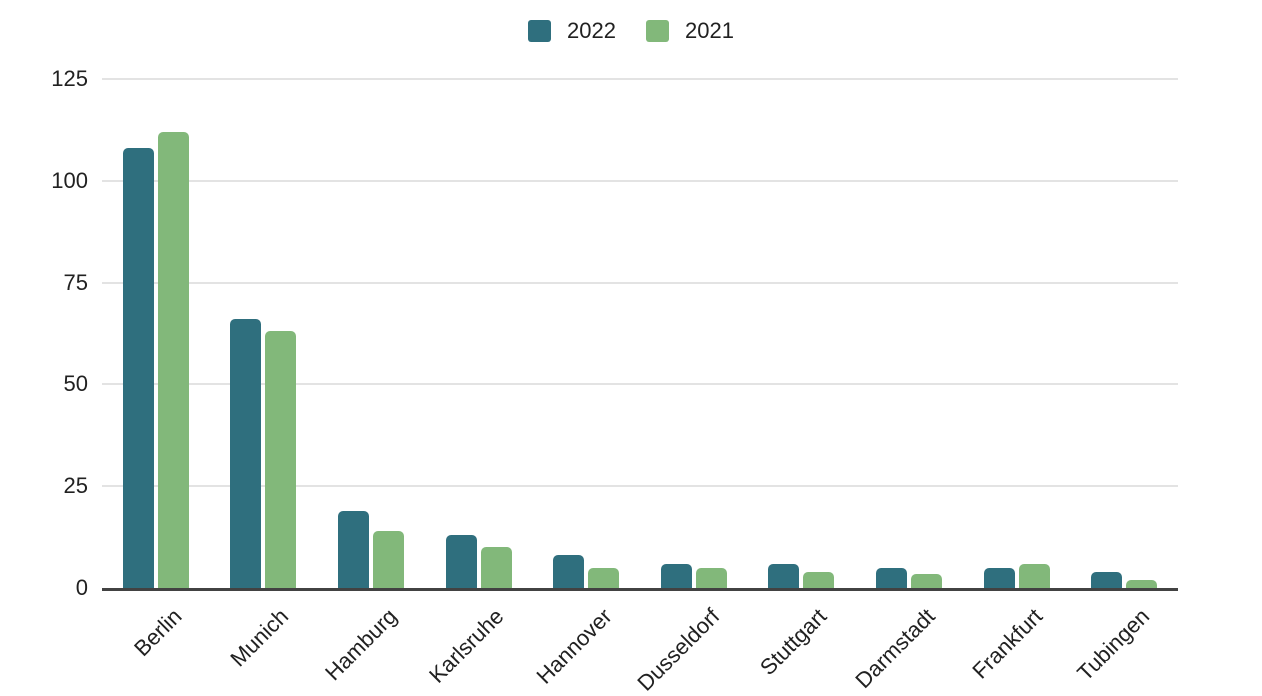 Image resolution: width=1262 pixels, height=696 pixels. I want to click on bar-group-stuttgart, so click(802, 333).